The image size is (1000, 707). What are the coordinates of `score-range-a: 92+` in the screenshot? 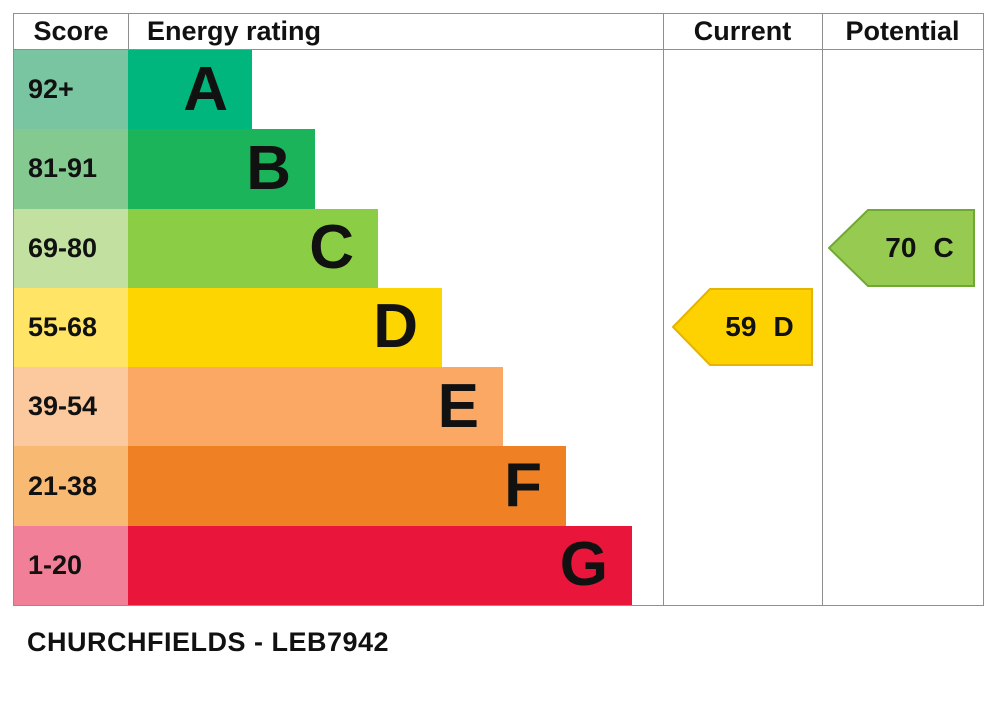 It's located at (71, 90).